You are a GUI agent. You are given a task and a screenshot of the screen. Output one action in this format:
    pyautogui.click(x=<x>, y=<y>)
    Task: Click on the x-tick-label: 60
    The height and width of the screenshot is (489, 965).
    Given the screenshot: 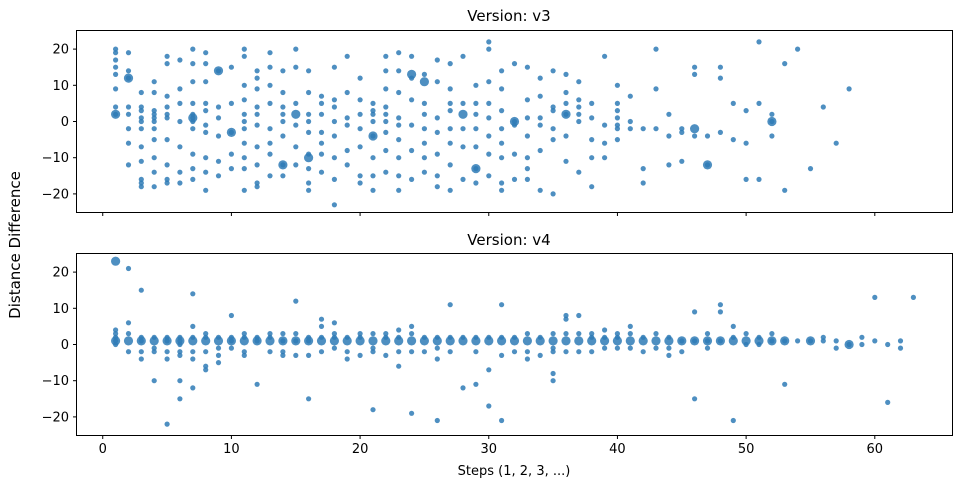 What is the action you would take?
    pyautogui.click(x=875, y=449)
    